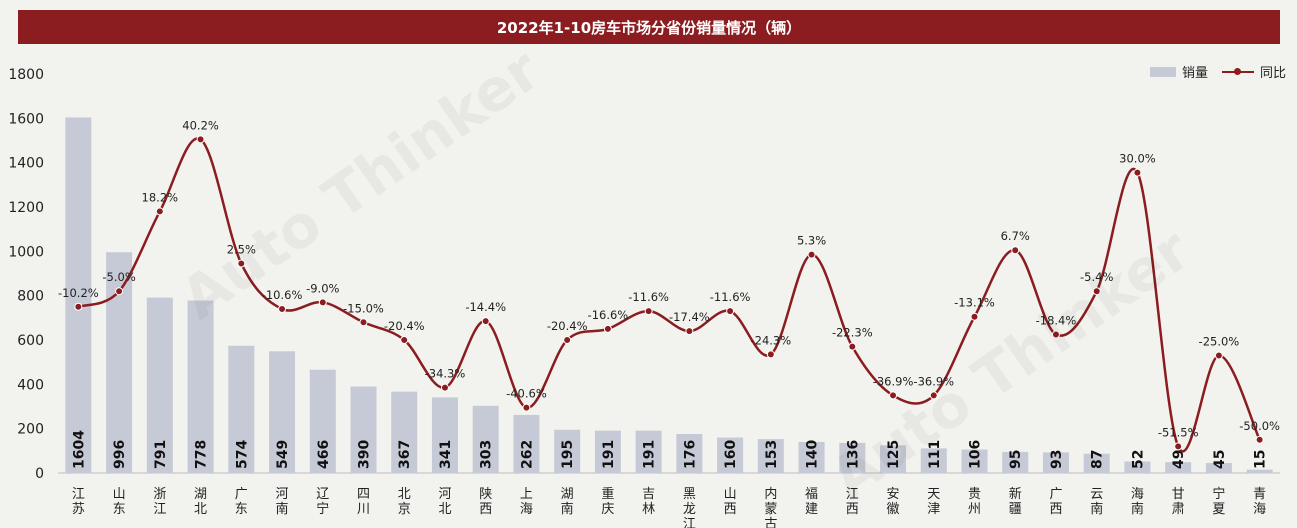 The height and width of the screenshot is (528, 1297). What do you see at coordinates (39, 474) in the screenshot?
I see `y-tick-label: 0` at bounding box center [39, 474].